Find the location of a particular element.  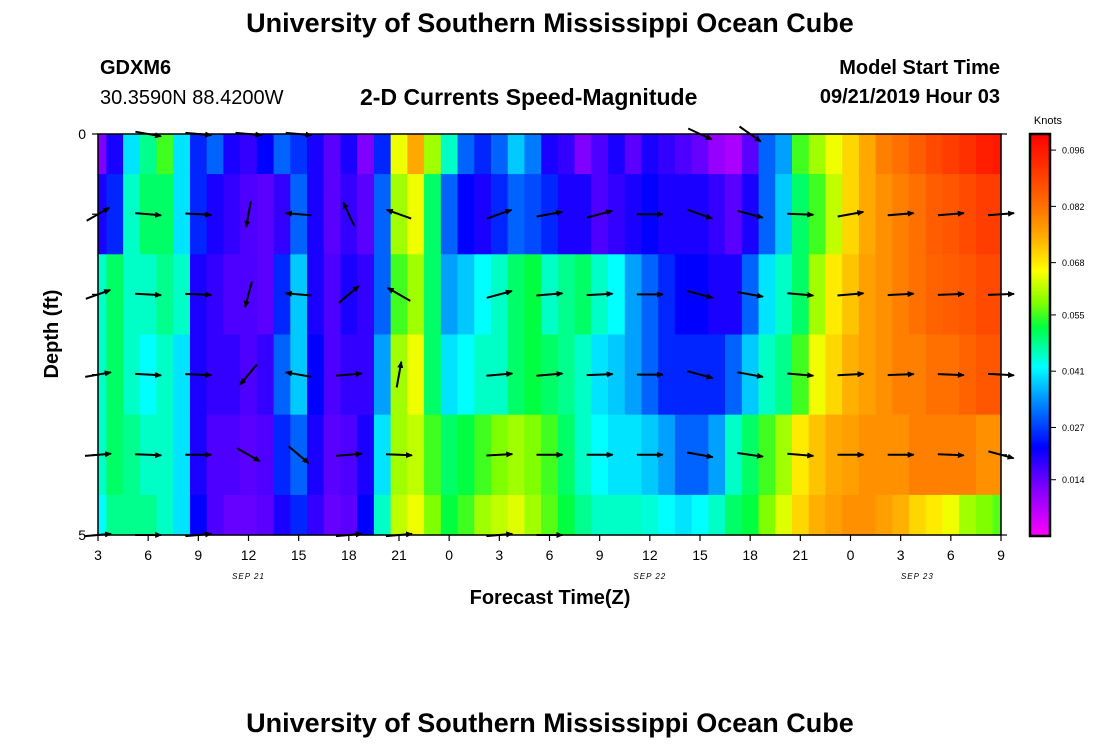

x-tick-label: 0 is located at coordinates (449, 555).